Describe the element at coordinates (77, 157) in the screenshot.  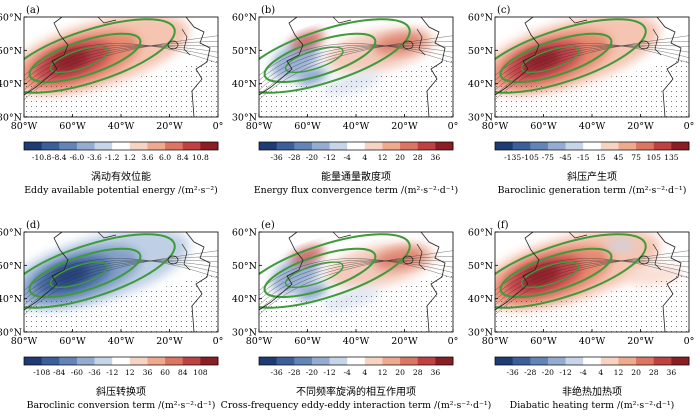
I see `colorbar-tick-label: -6.0` at that location.